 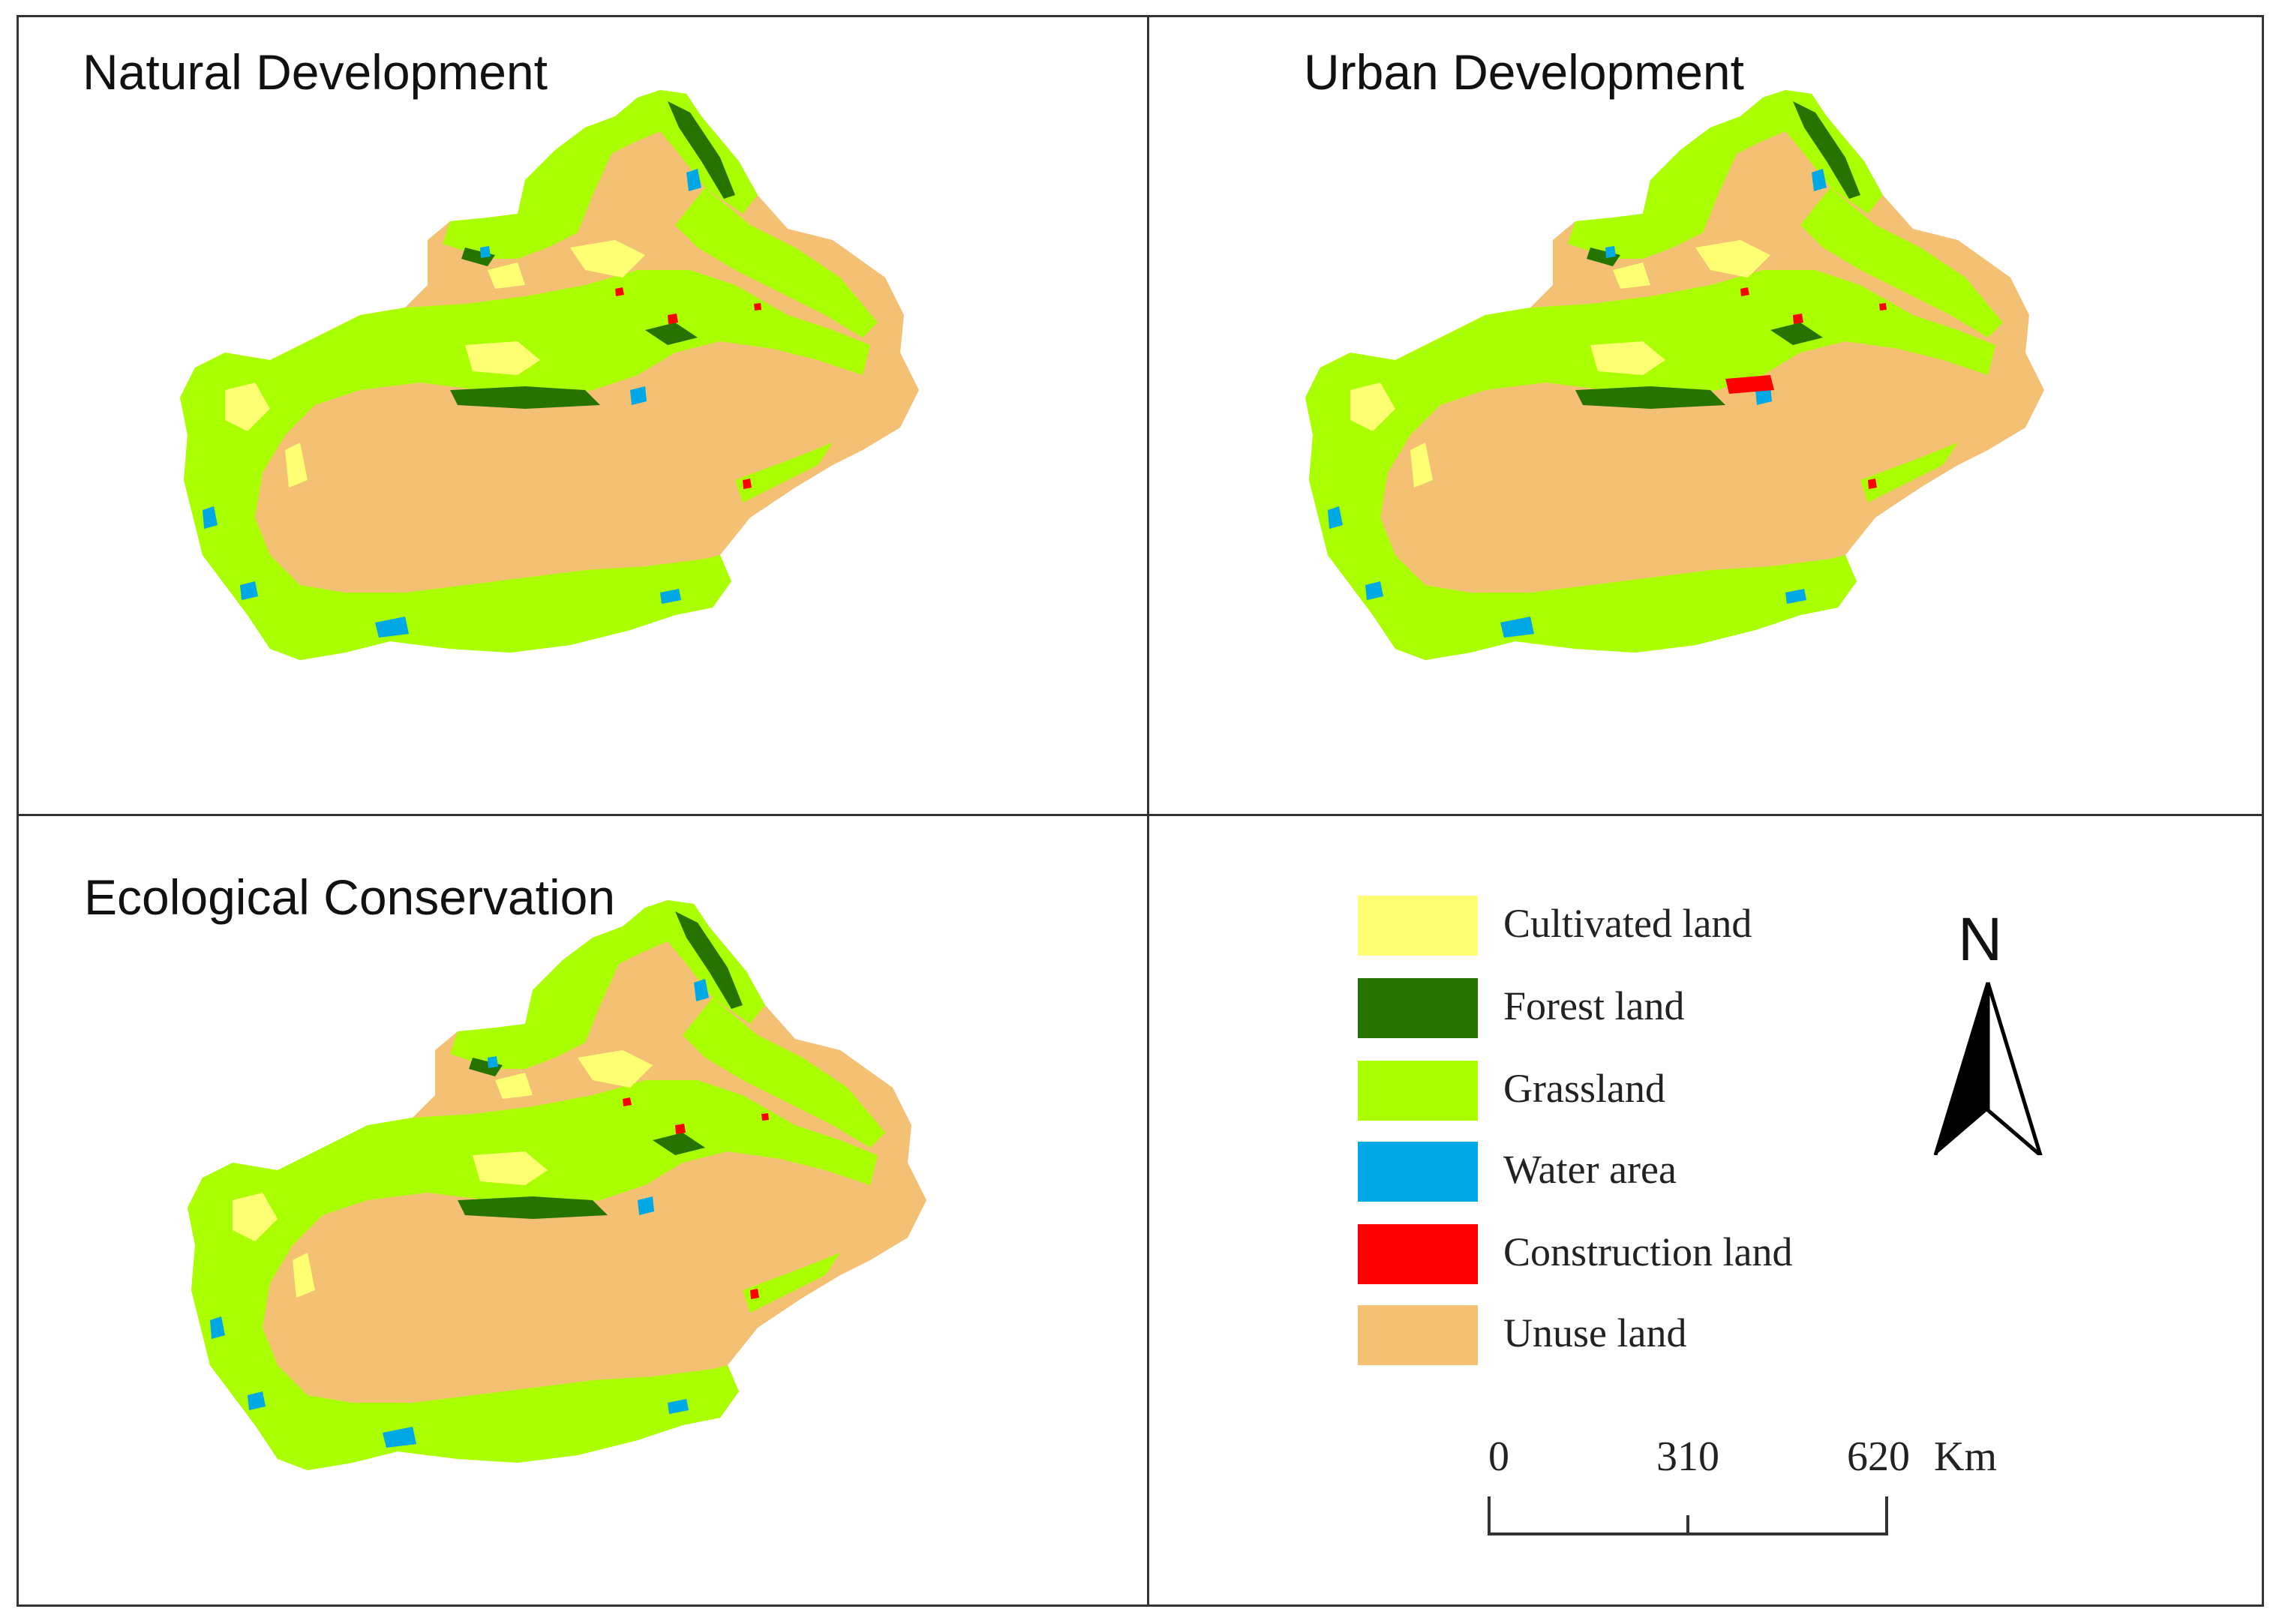 What do you see at coordinates (1140, 815) in the screenshot?
I see `panel-divider-horizontal` at bounding box center [1140, 815].